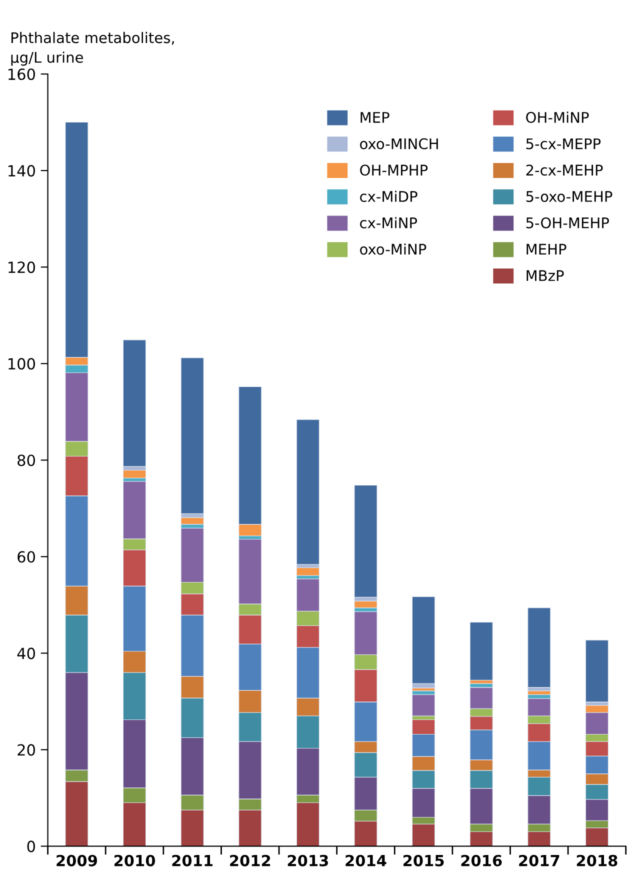 Image resolution: width=629 pixels, height=876 pixels. Describe the element at coordinates (563, 144) in the screenshot. I see `legend-label: 5-cx-MEPP` at that location.